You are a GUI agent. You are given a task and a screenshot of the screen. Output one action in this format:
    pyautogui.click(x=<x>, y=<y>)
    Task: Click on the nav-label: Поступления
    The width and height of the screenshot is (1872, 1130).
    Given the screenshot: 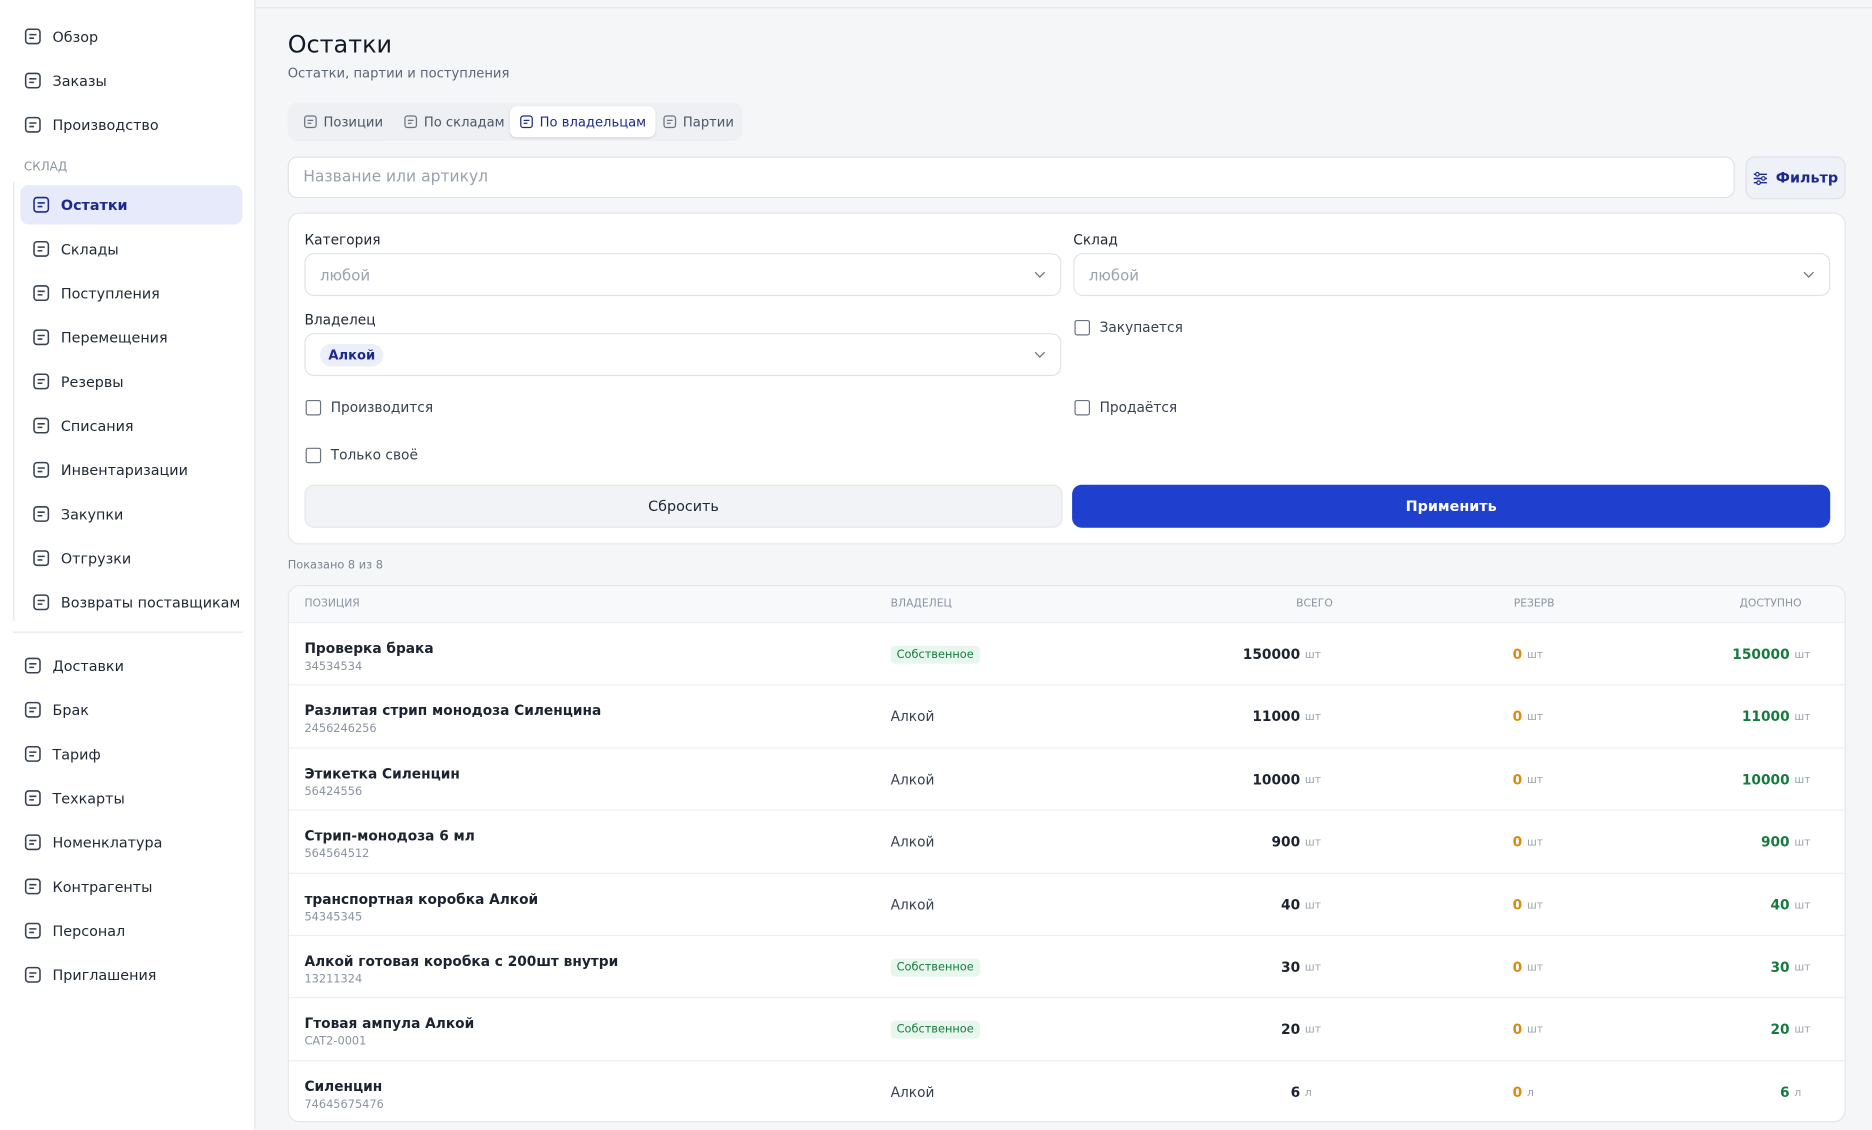 What is the action you would take?
    pyautogui.click(x=110, y=293)
    